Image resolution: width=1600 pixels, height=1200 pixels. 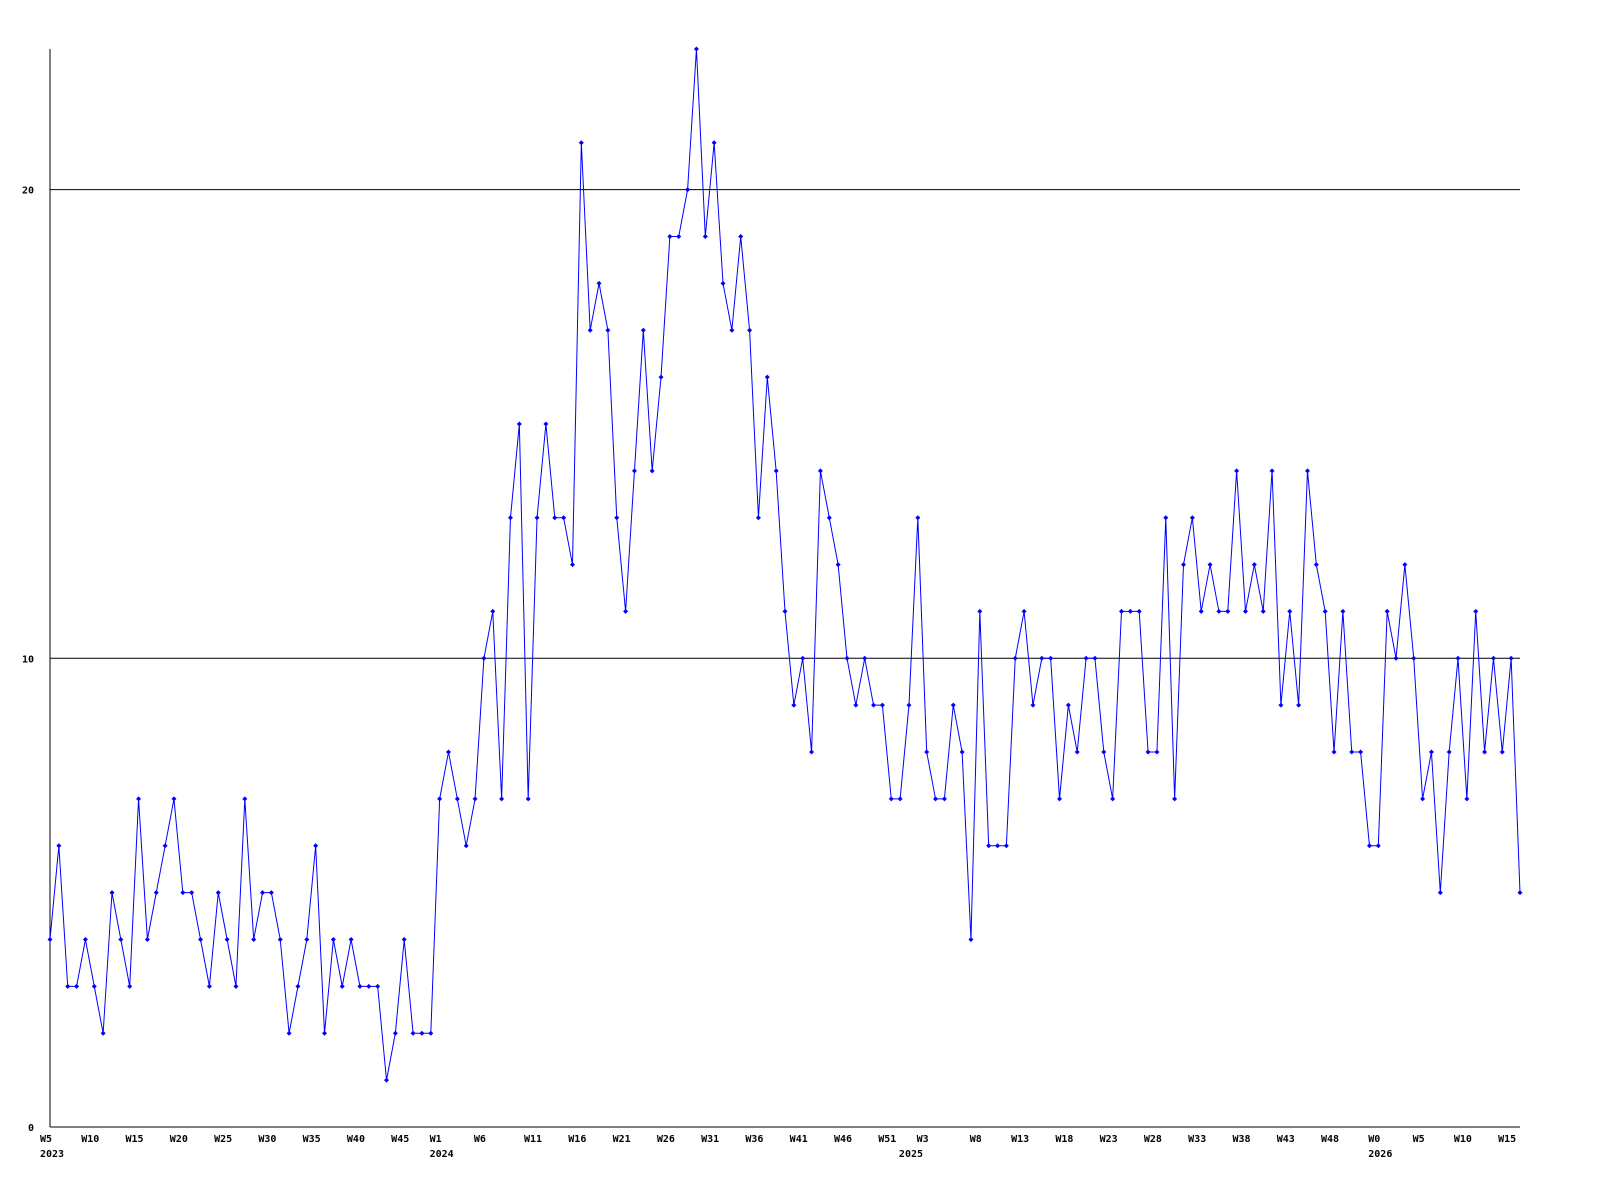 I want to click on x-tick-label: W8, so click(x=976, y=1139).